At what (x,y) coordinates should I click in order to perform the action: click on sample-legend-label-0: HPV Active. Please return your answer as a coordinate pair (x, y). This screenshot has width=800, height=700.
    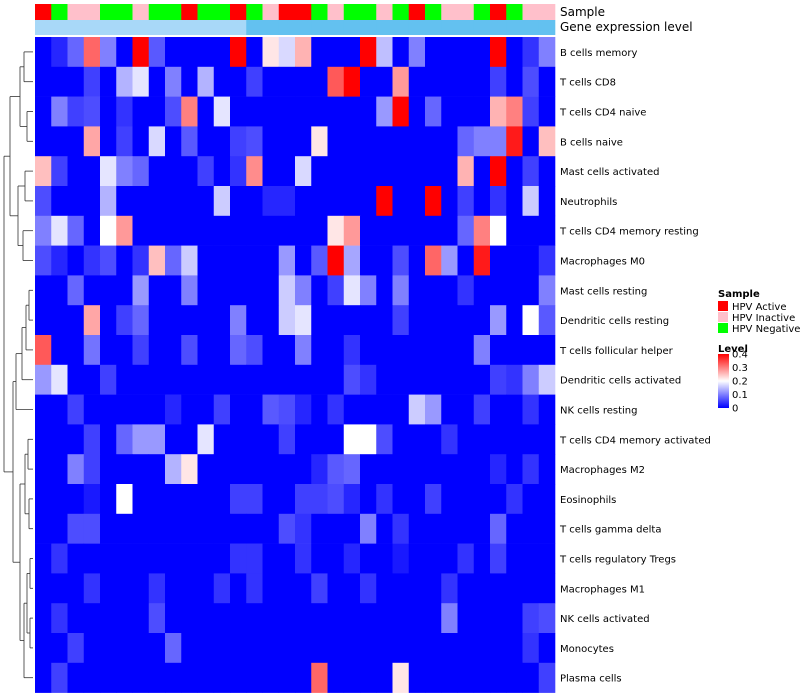
    Looking at the image, I should click on (759, 307).